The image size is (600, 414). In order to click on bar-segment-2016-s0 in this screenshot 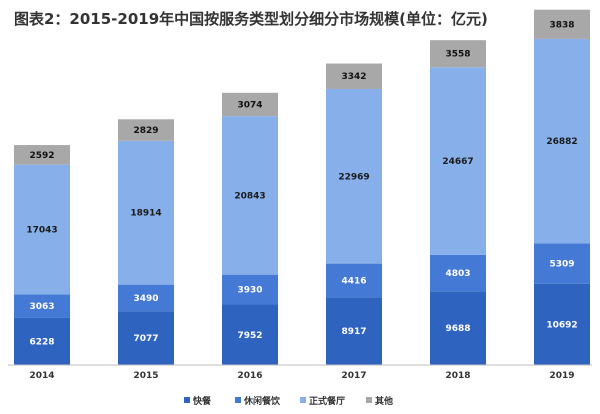, I will do `click(250, 334)`.